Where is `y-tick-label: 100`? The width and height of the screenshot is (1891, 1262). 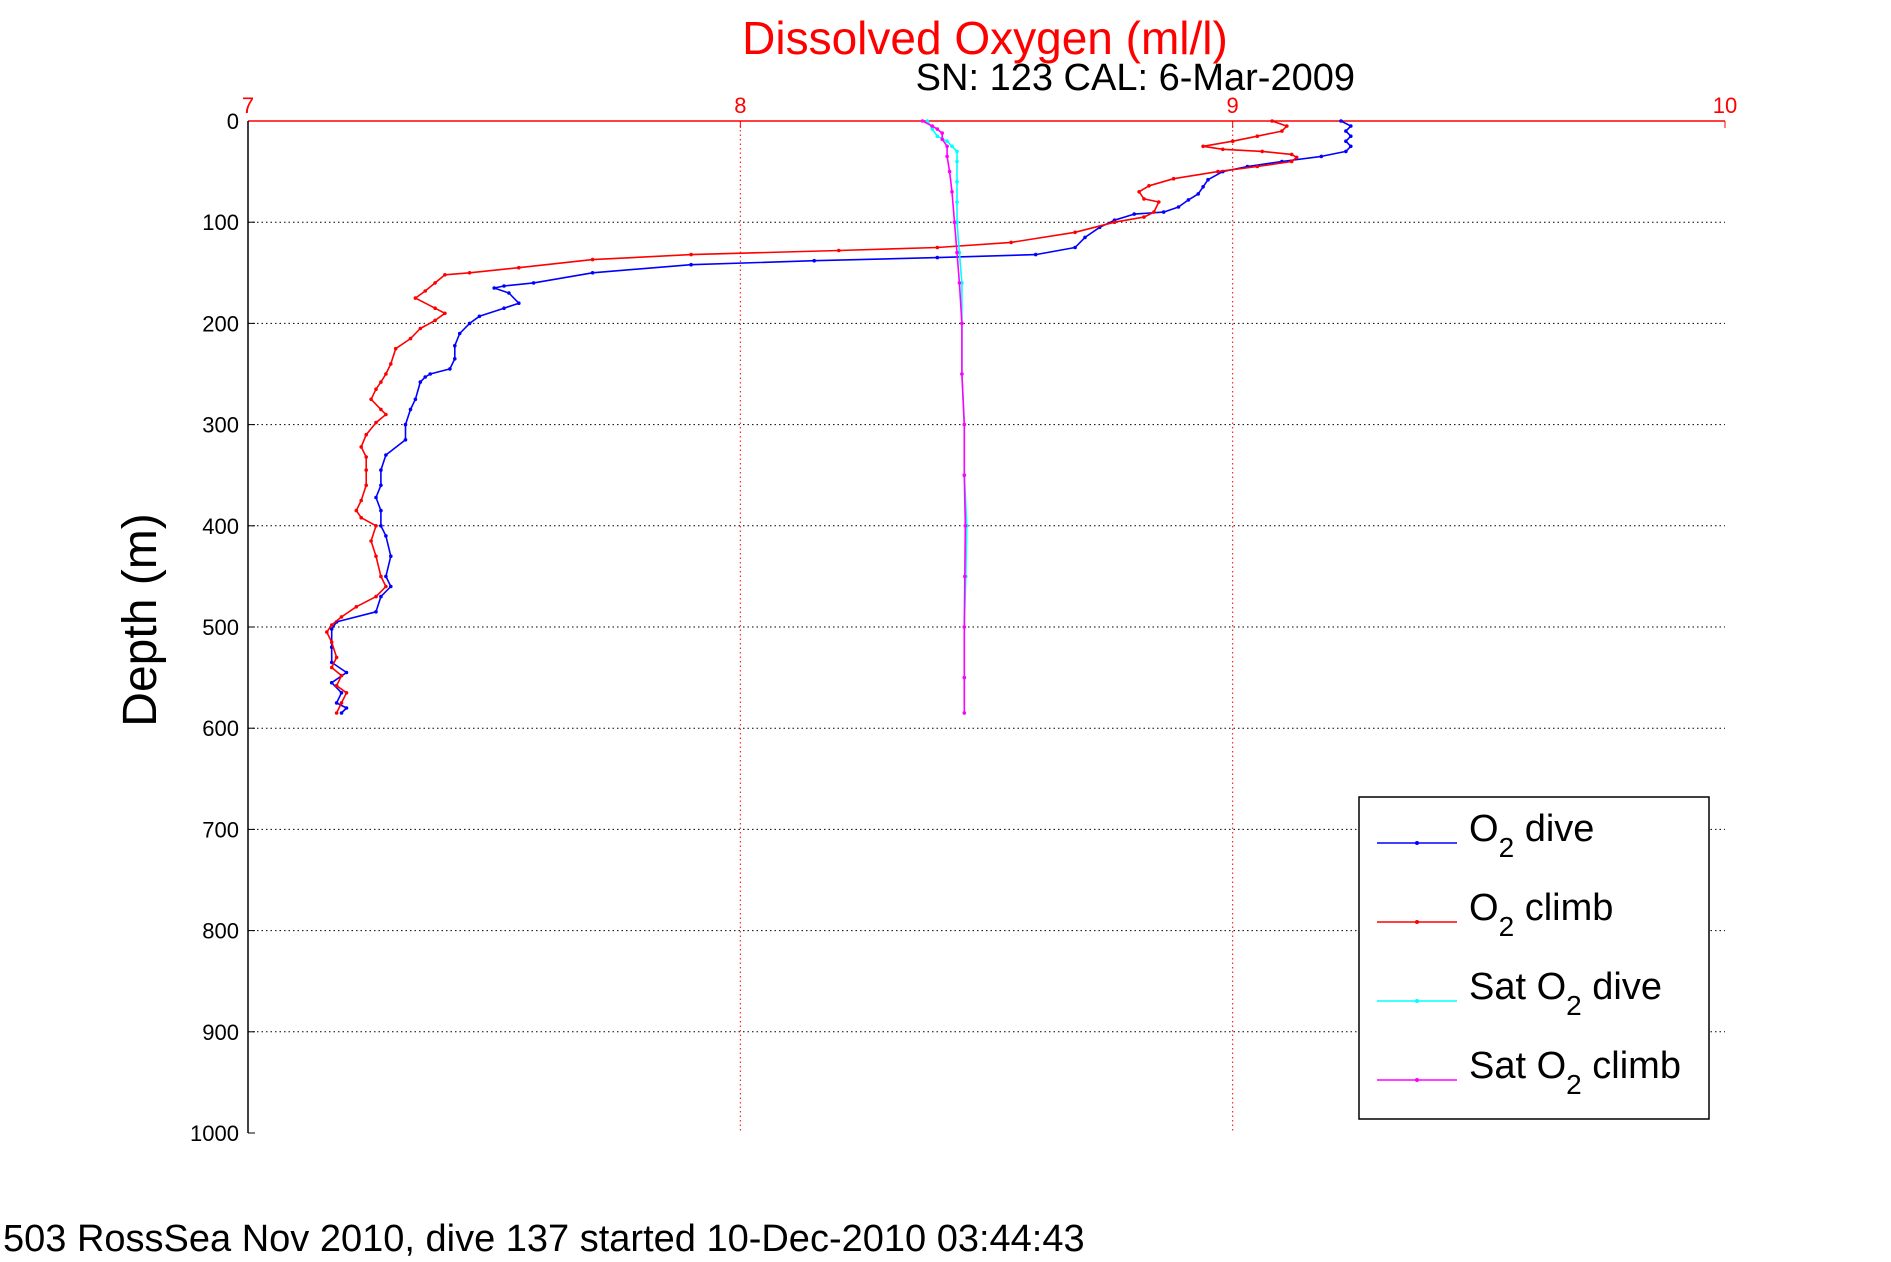
y-tick-label: 100 is located at coordinates (220, 222).